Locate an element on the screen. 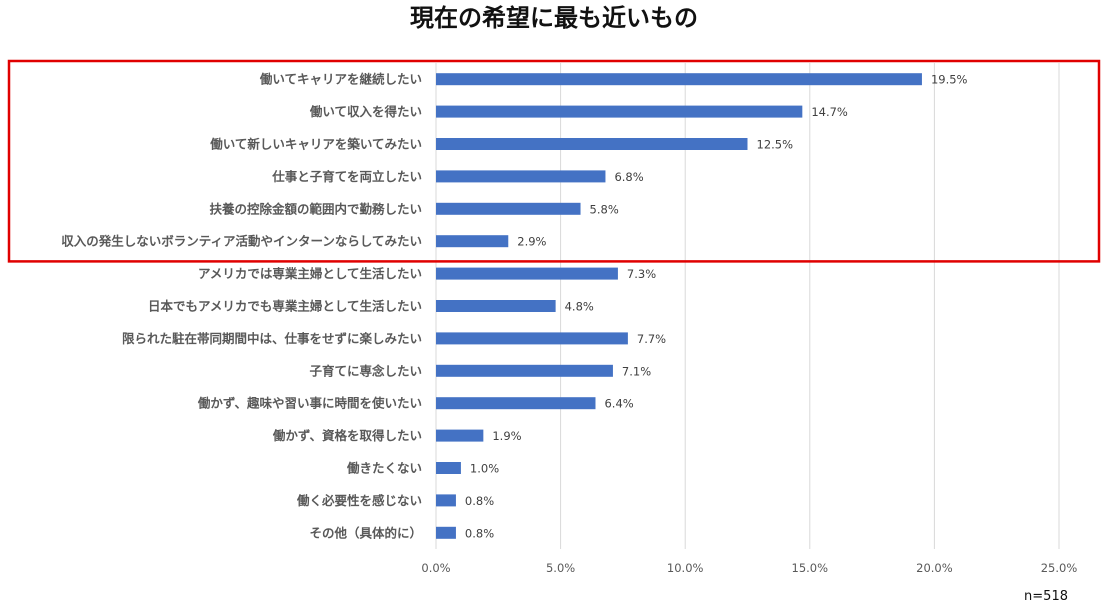 This screenshot has width=1108, height=609. sample-size-note: n=518 is located at coordinates (1046, 596).